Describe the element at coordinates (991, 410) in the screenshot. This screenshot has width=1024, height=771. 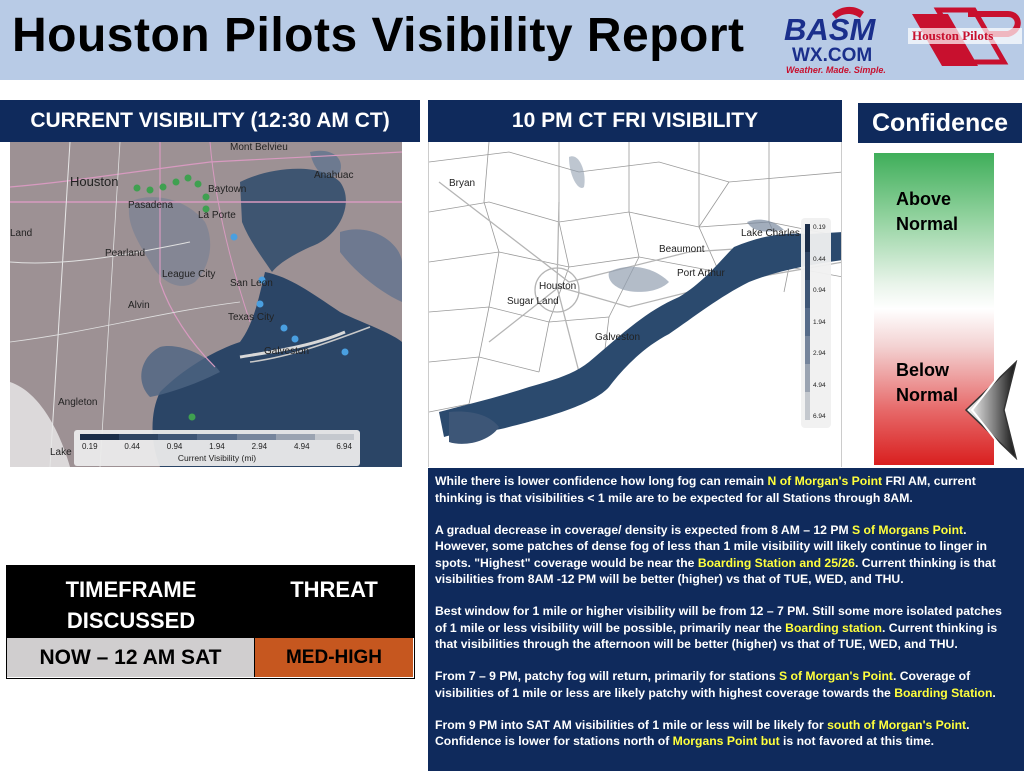
I see `confidence-pointer-icon` at that location.